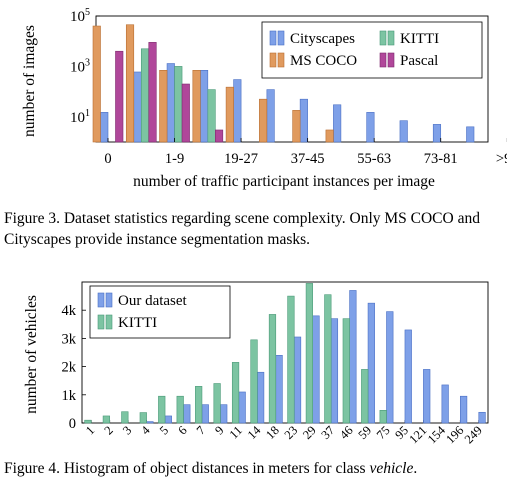 The width and height of the screenshot is (507, 481). What do you see at coordinates (272, 432) in the screenshot?
I see `x-tick-label: 18` at bounding box center [272, 432].